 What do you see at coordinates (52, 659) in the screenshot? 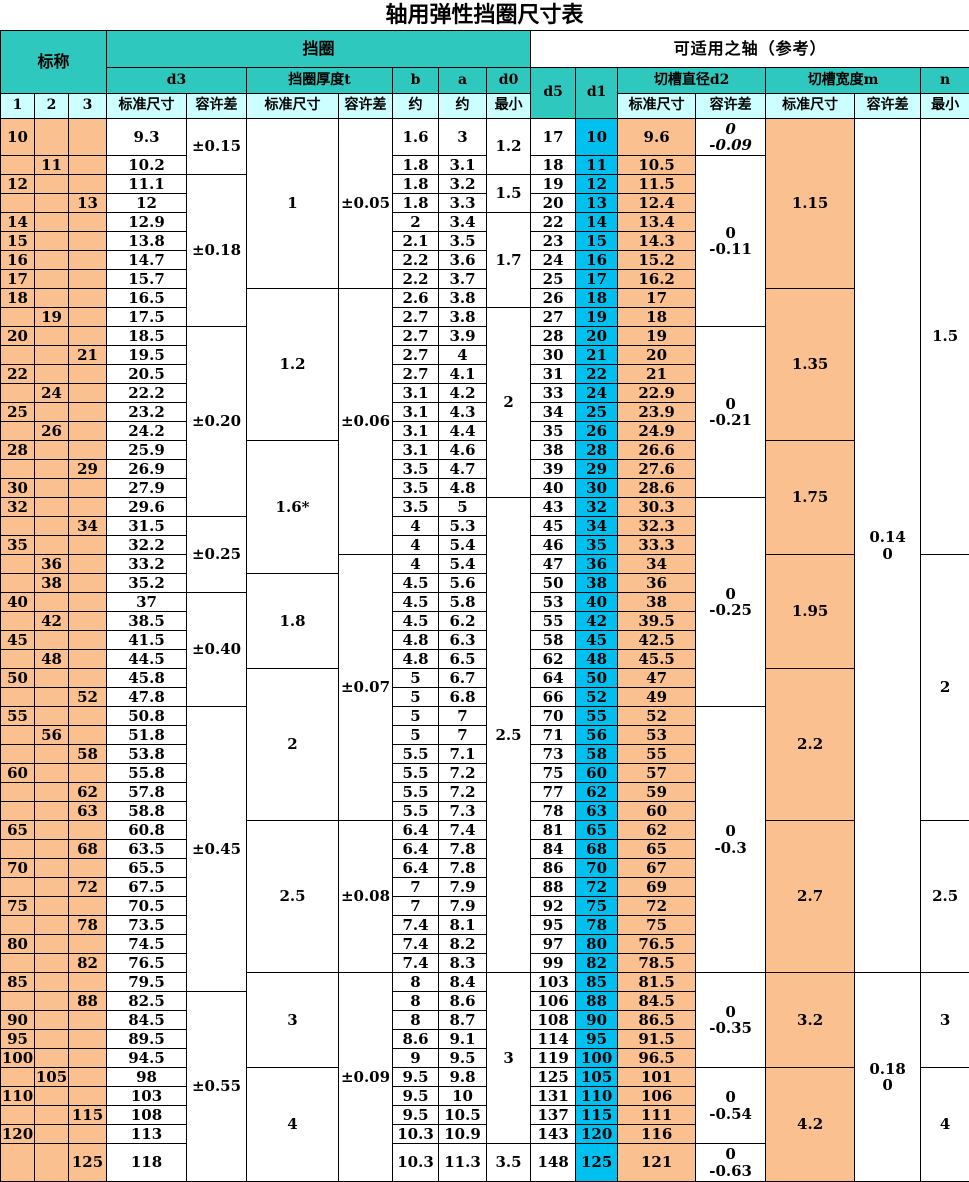
I see `cell-nominal-2: 48` at bounding box center [52, 659].